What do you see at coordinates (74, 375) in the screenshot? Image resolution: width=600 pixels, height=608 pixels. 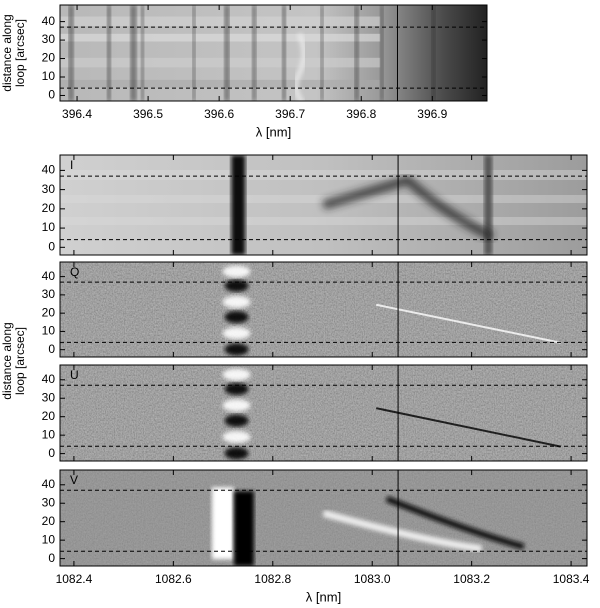 I see `panel-label: U` at bounding box center [74, 375].